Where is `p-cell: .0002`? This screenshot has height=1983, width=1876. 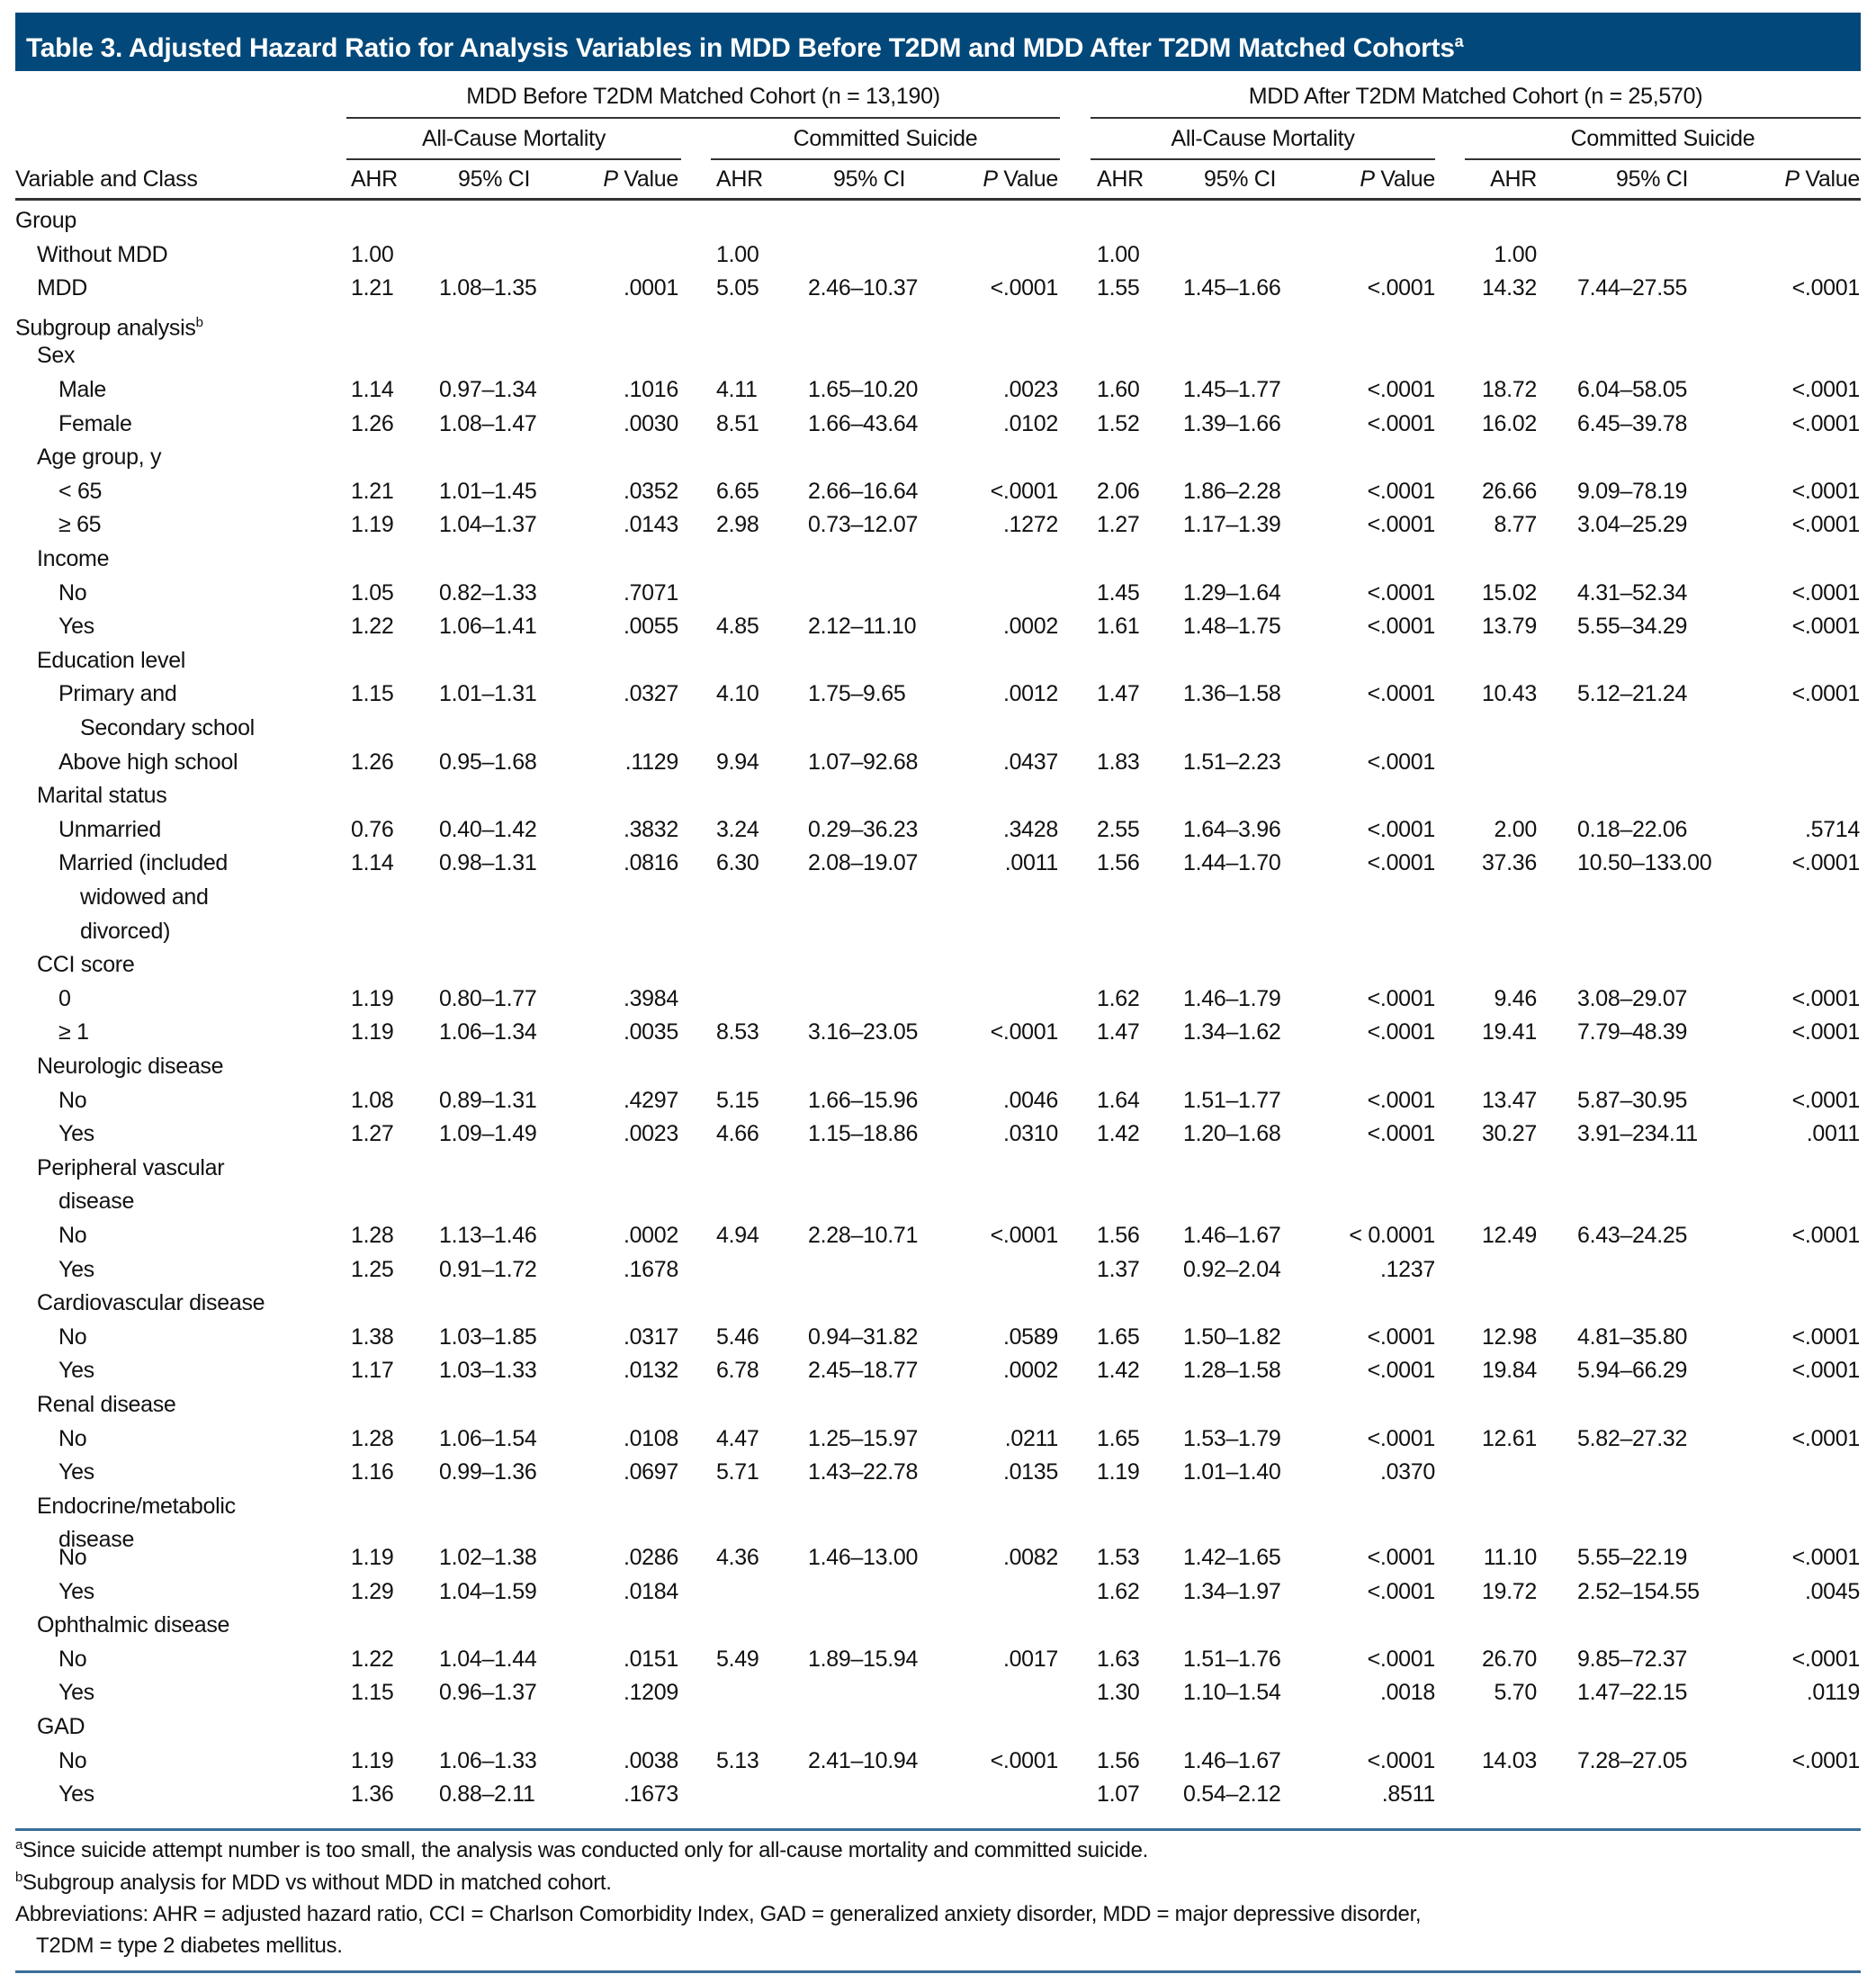
p-cell: .0002 is located at coordinates (650, 1235).